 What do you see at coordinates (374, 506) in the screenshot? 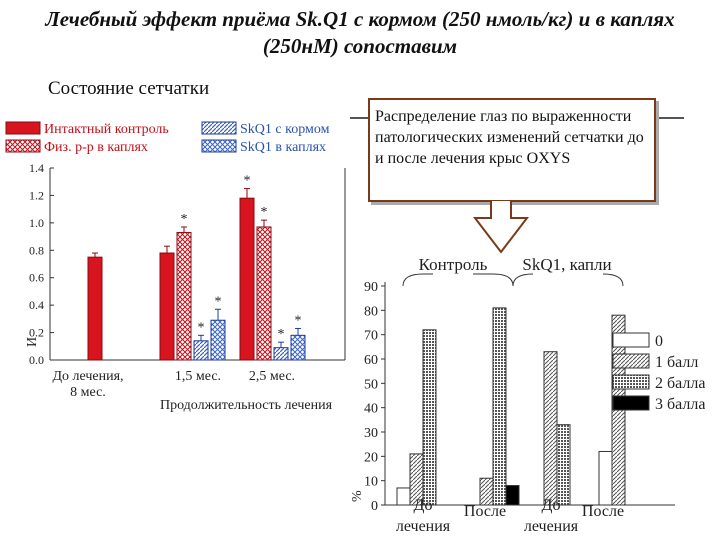
I see `y-tick-label: 0` at bounding box center [374, 506].